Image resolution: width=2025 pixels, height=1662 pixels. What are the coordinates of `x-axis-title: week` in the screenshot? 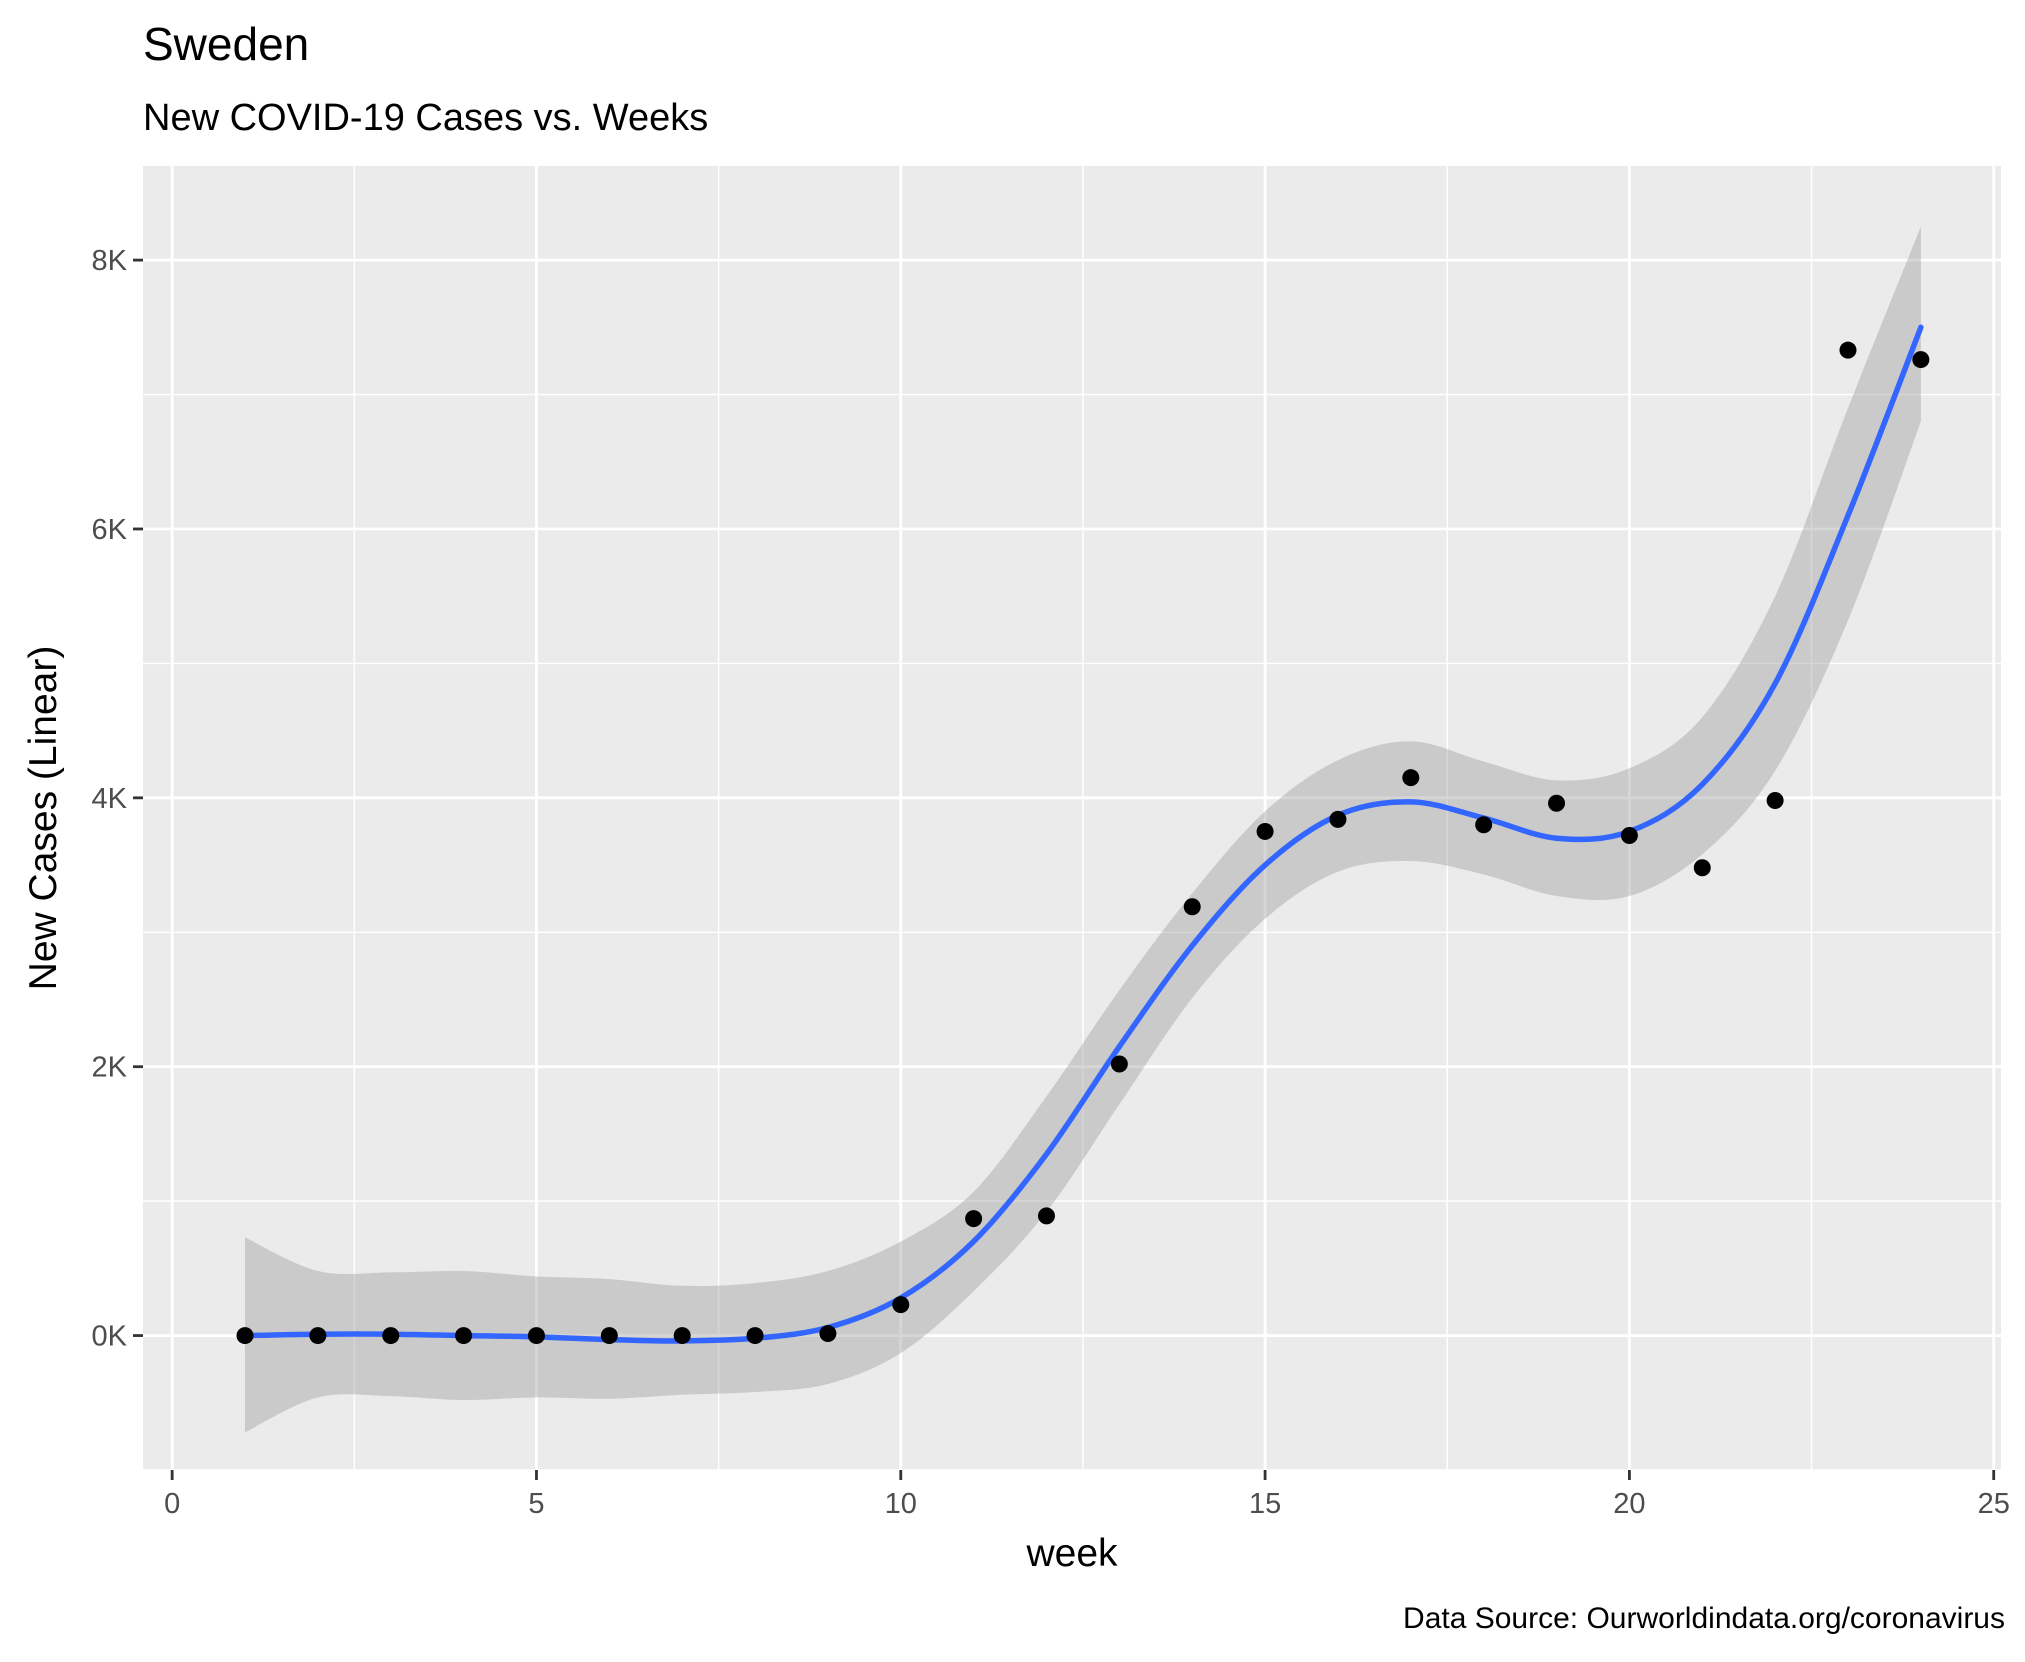 It's located at (1071, 1553).